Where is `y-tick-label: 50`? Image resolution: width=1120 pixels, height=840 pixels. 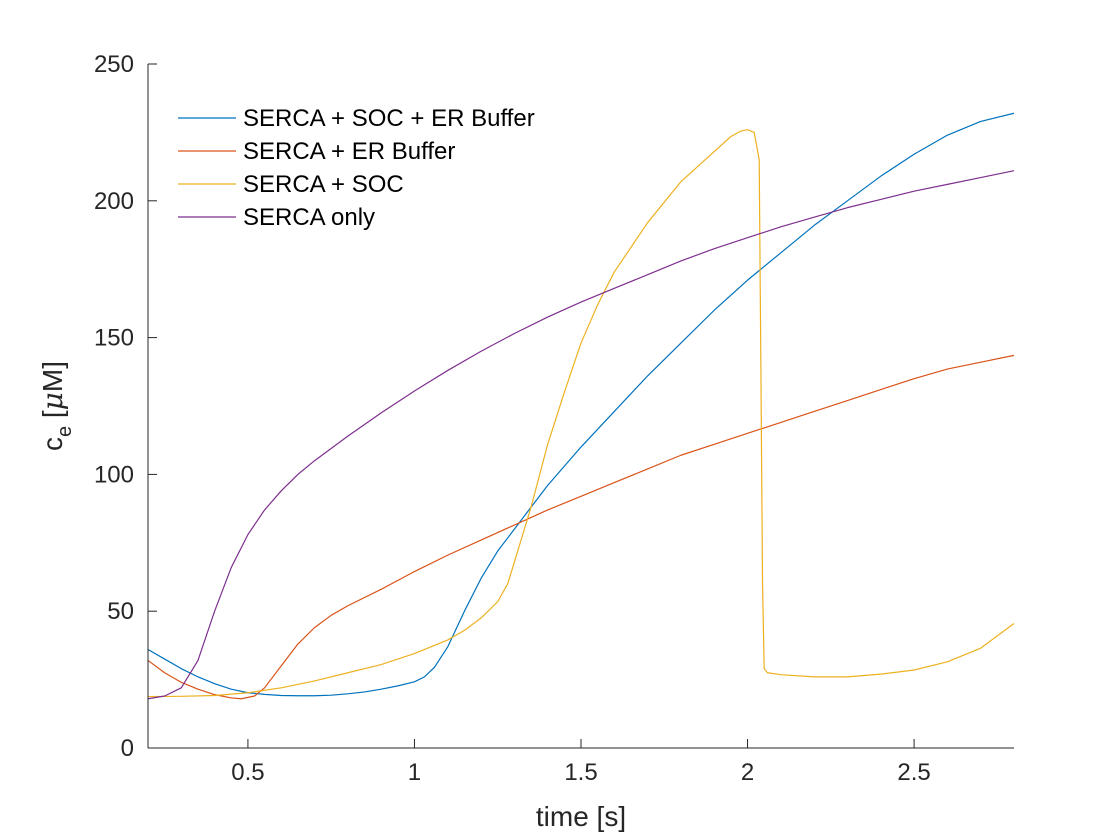 y-tick-label: 50 is located at coordinates (120, 611).